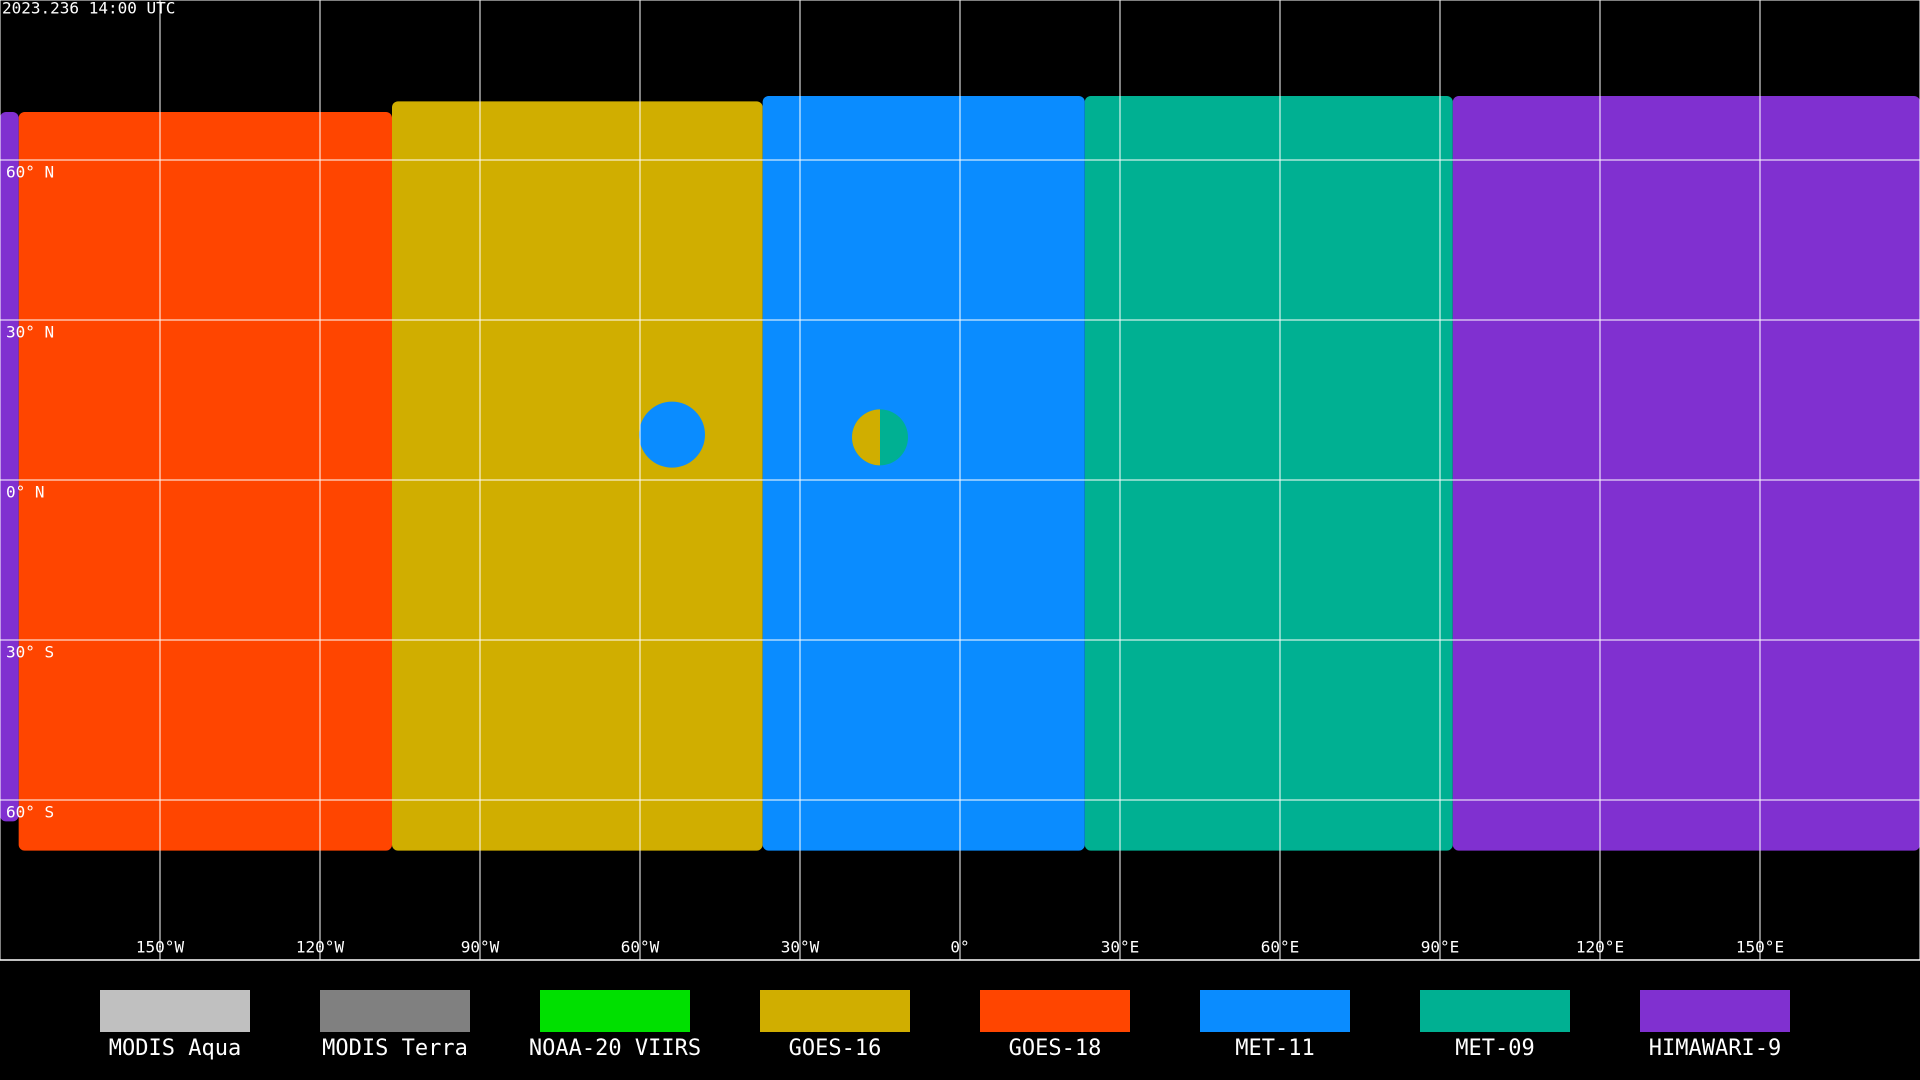 The image size is (1920, 1080). Describe the element at coordinates (640, 947) in the screenshot. I see `lon-label: 60°W` at that location.